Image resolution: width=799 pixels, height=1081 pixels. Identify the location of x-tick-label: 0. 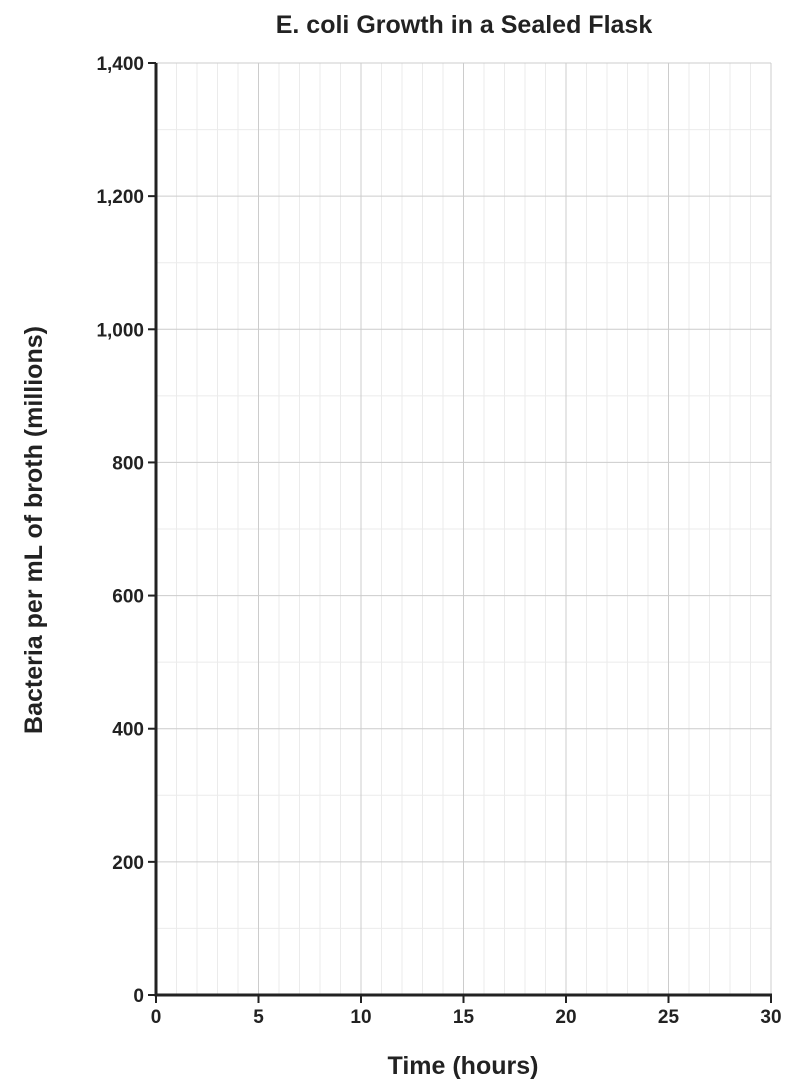
(156, 1017).